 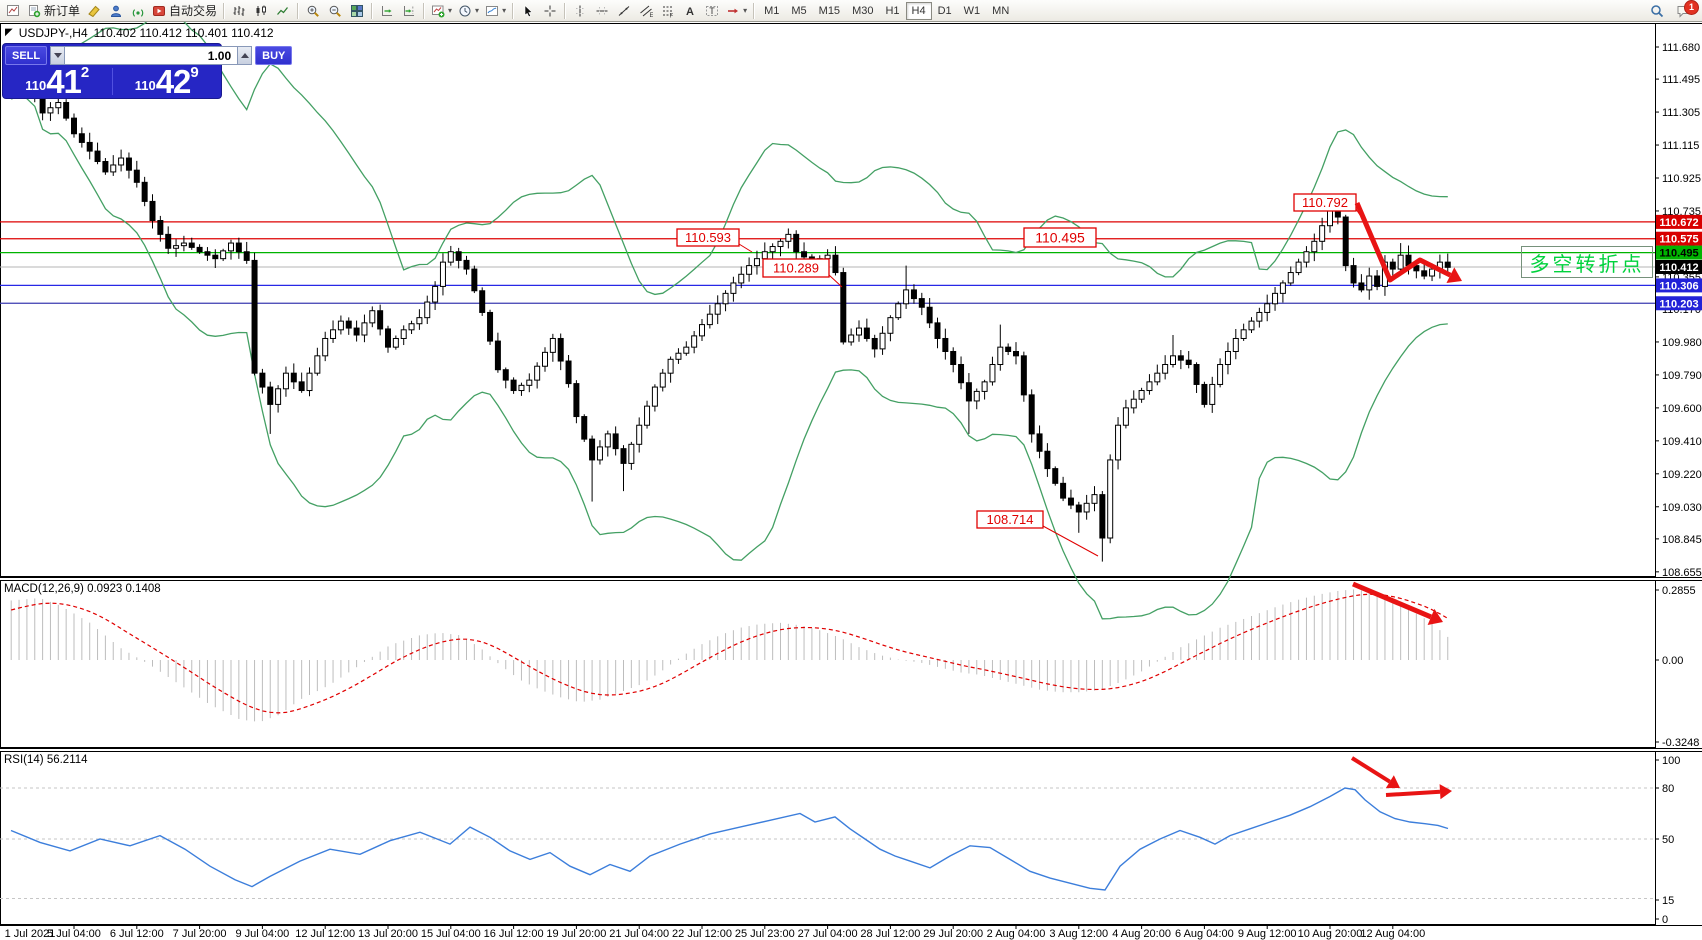 I want to click on text-tool-button: A, so click(x=690, y=11).